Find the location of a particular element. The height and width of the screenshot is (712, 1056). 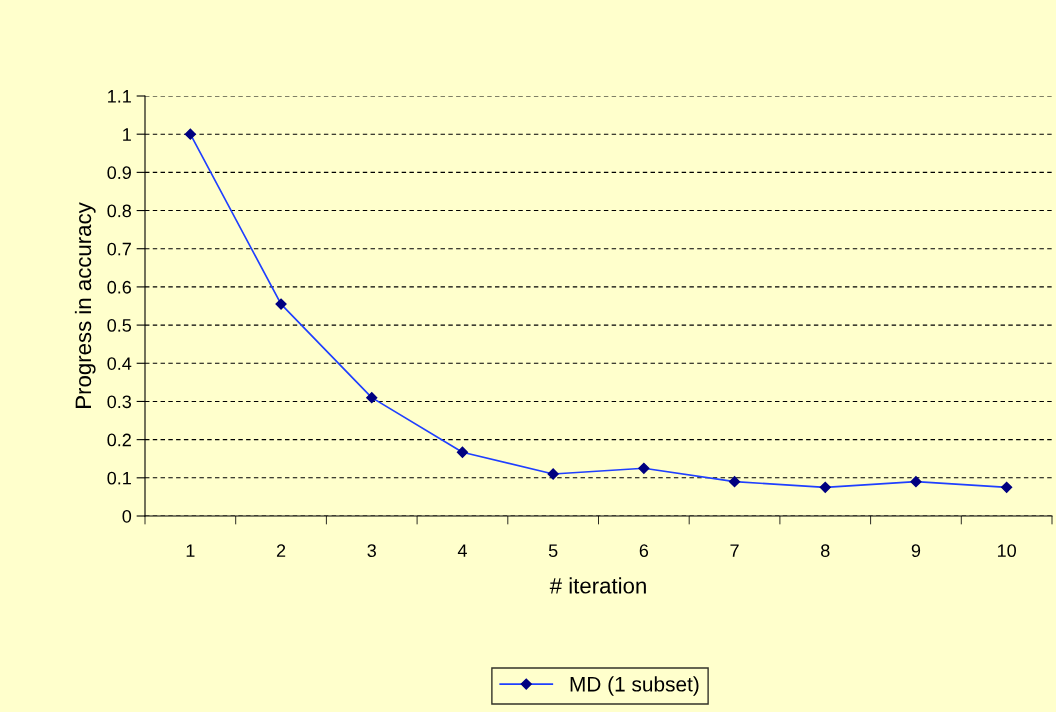

x-tick-label: 9 is located at coordinates (916, 551).